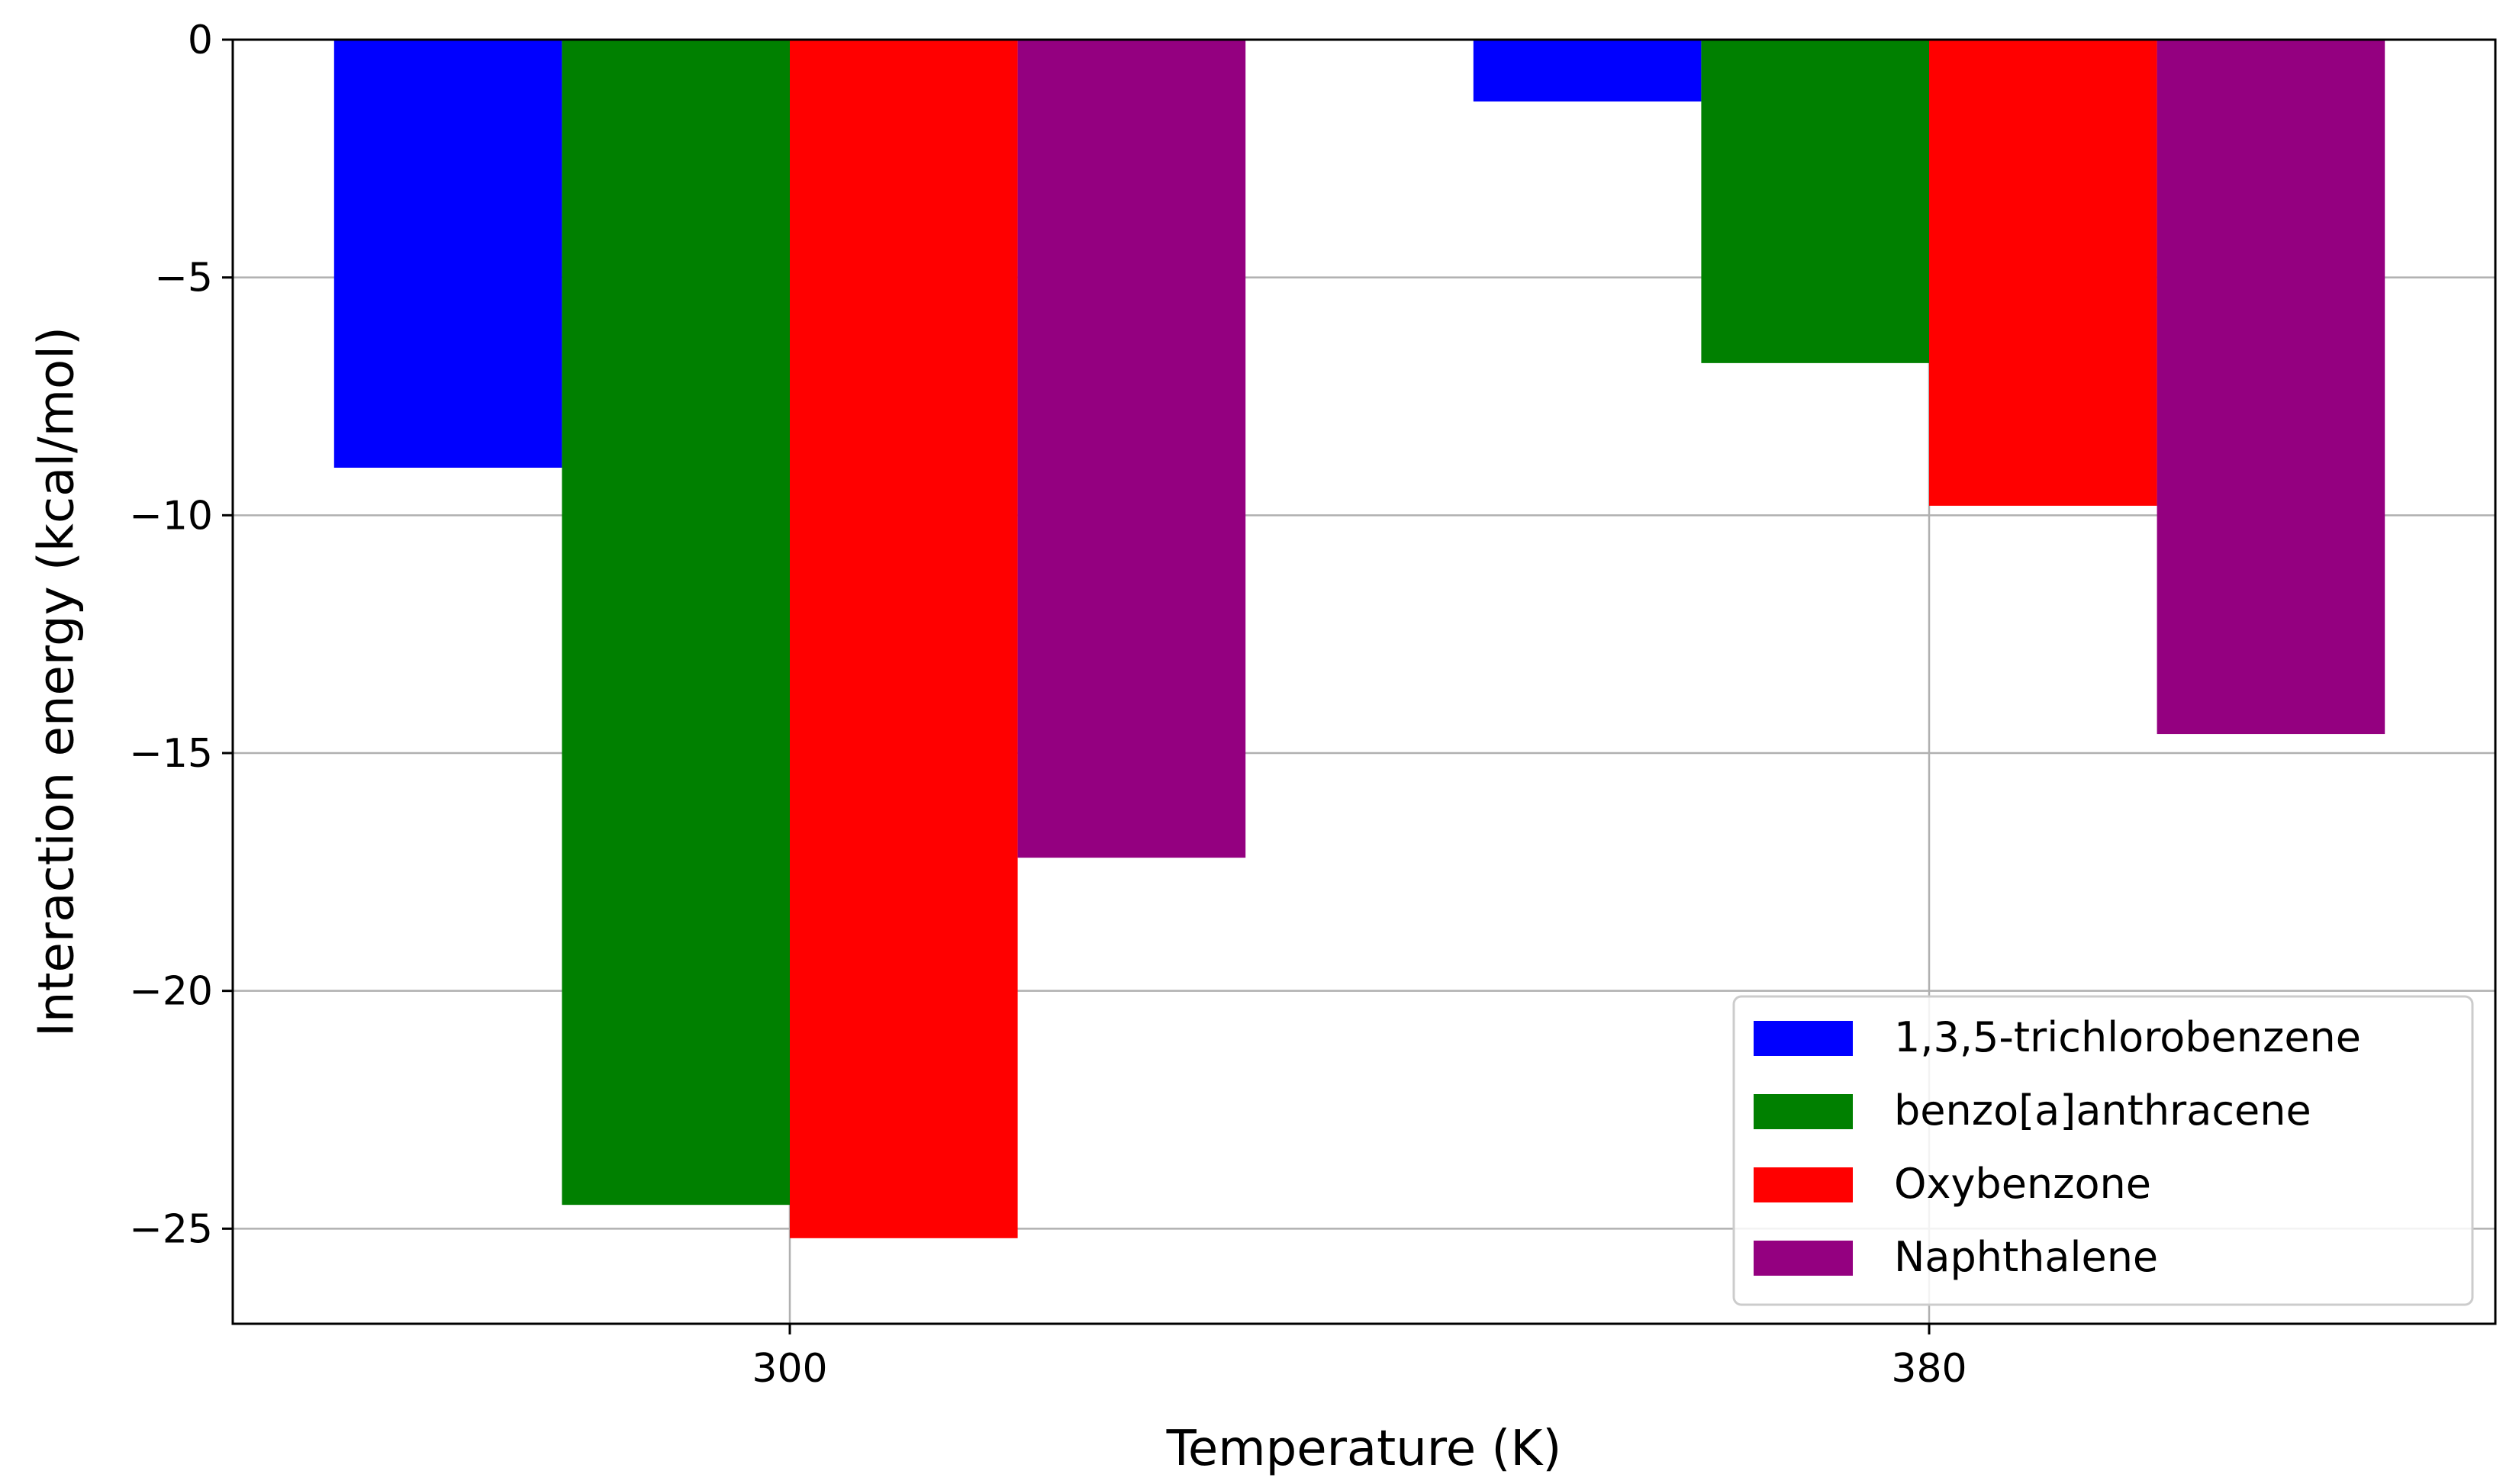 The width and height of the screenshot is (2519, 1484). What do you see at coordinates (2127, 1037) in the screenshot?
I see `legend-label: 1,3,5-trichlorobenzene` at bounding box center [2127, 1037].